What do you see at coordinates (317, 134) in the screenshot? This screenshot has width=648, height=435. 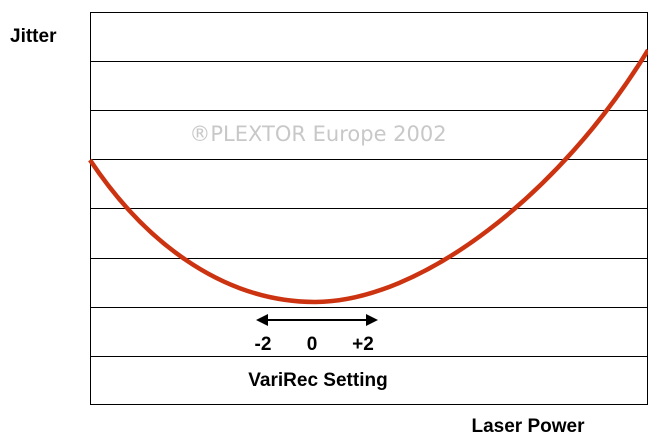 I see `watermark: ®PLEXTOR Europe 2002` at bounding box center [317, 134].